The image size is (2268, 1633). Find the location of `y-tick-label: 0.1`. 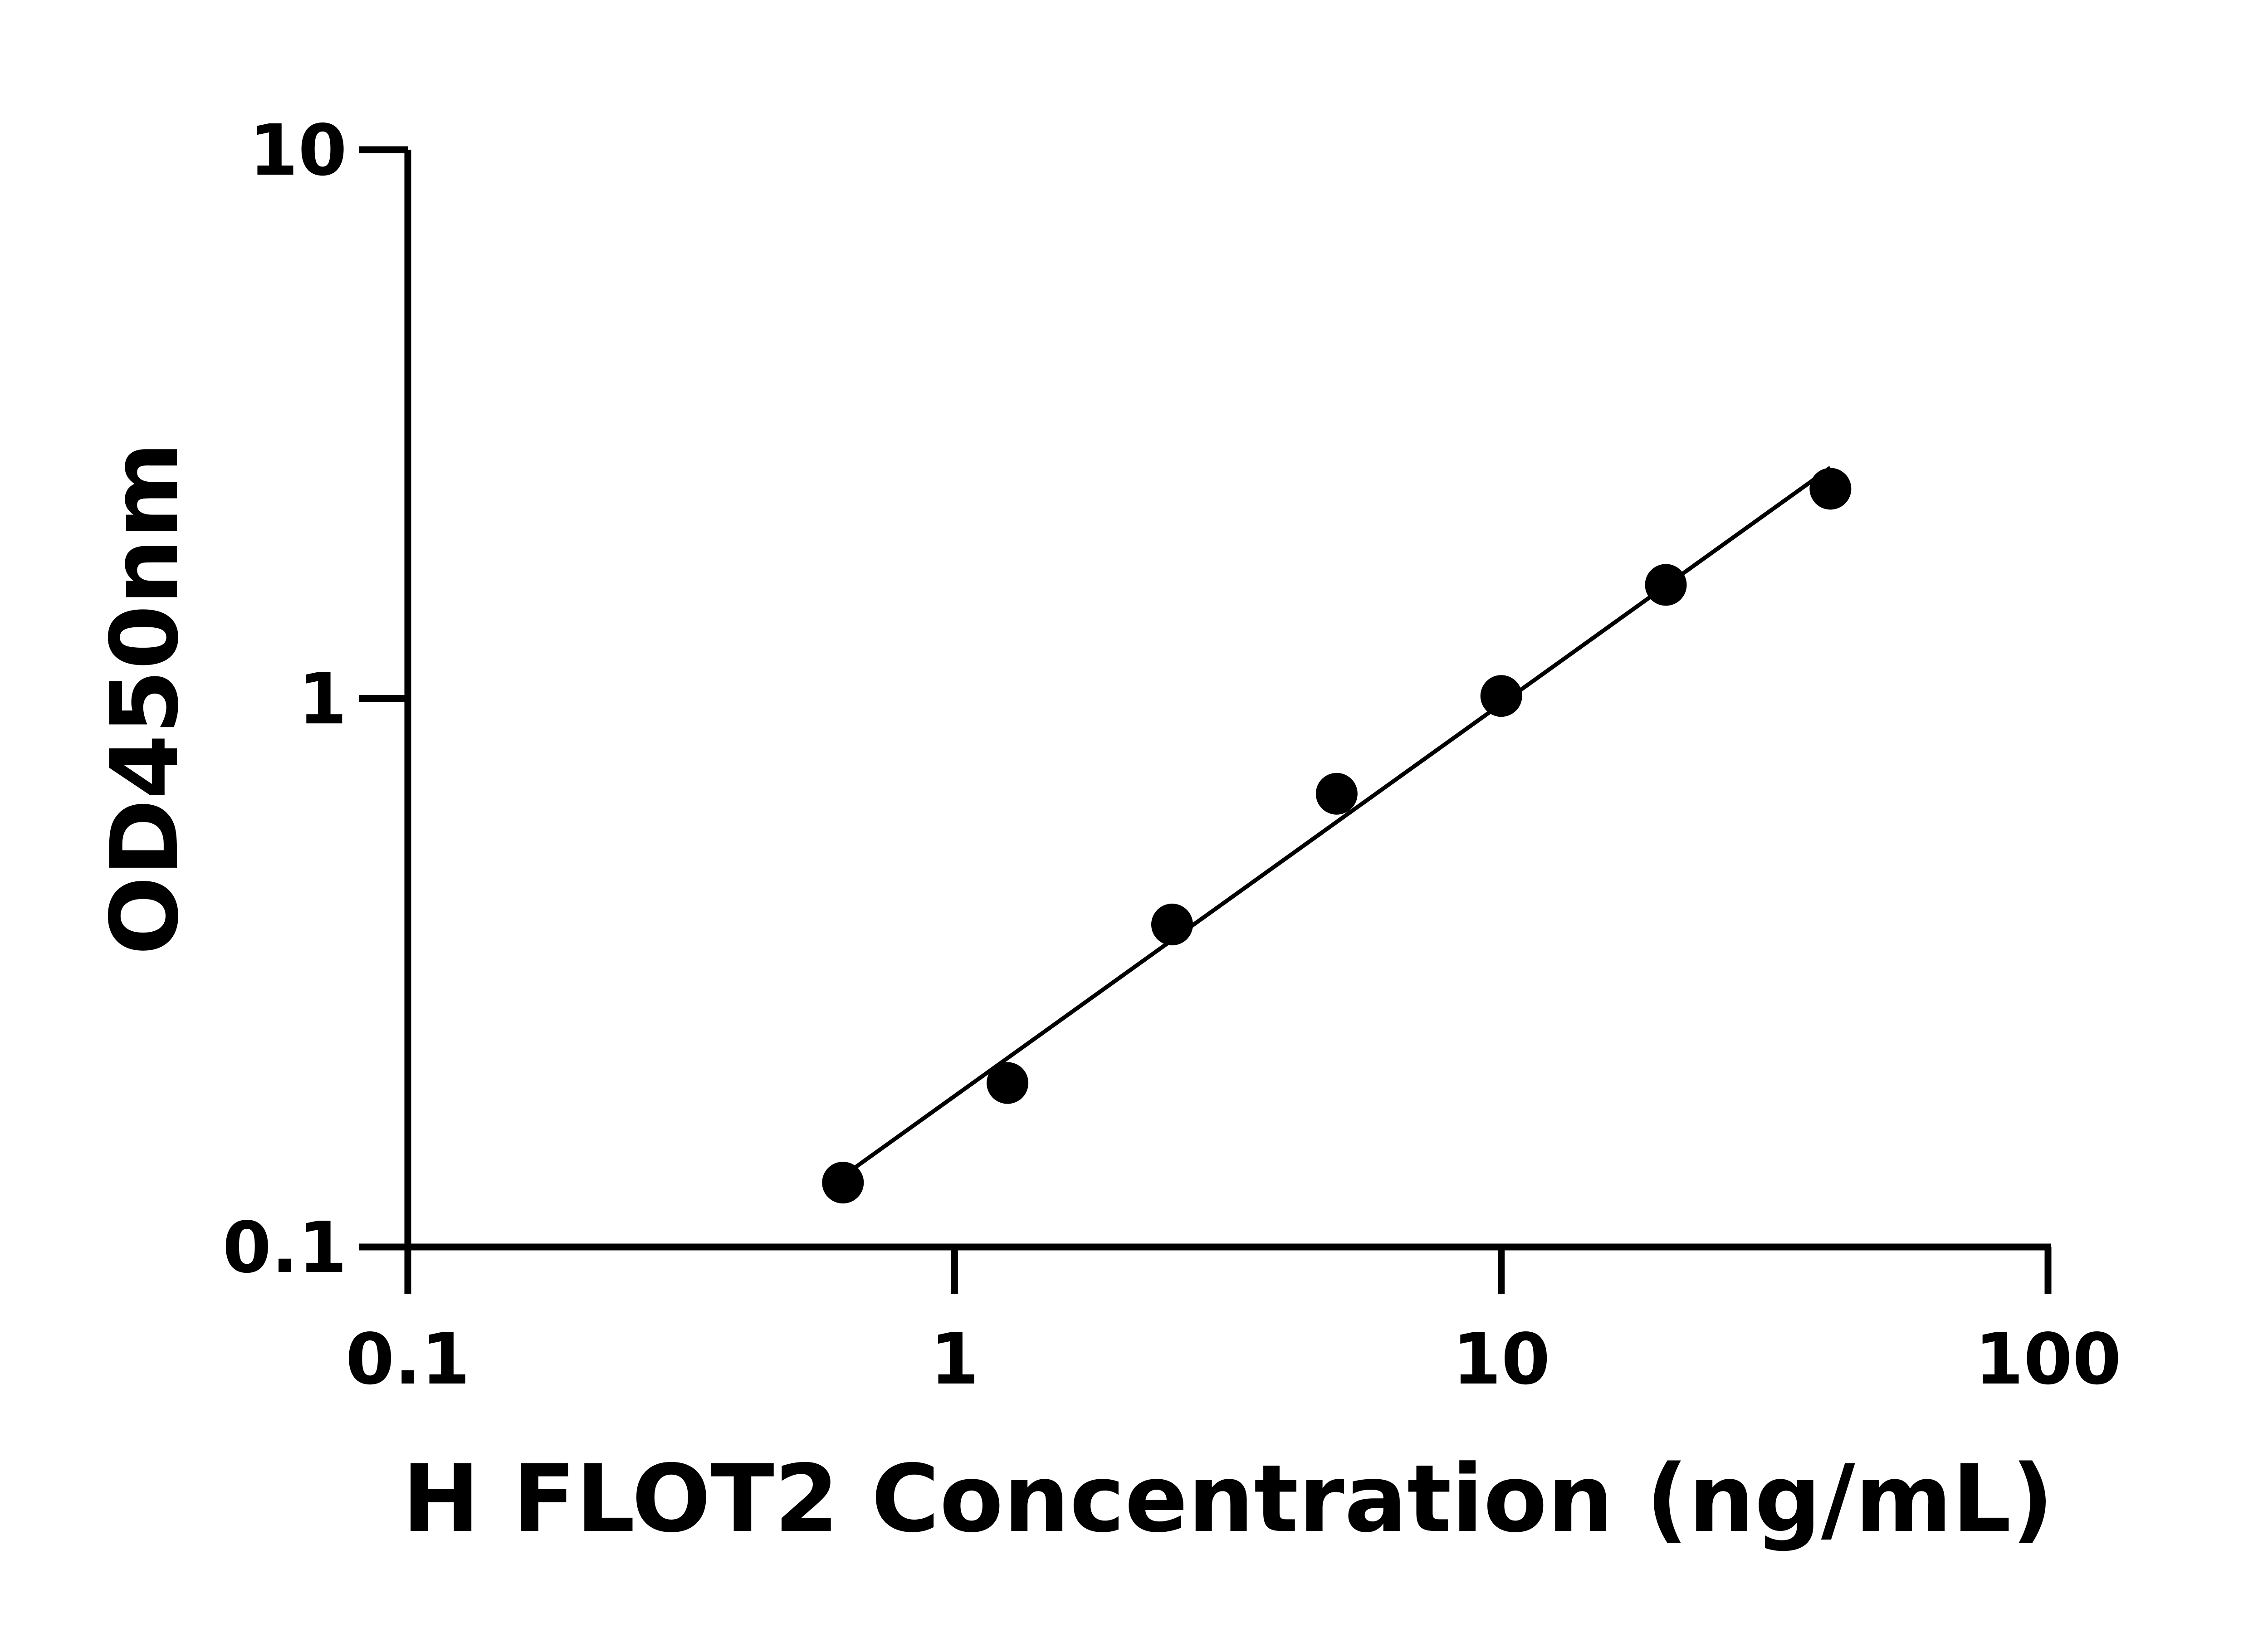

y-tick-label: 0.1 is located at coordinates (284, 1248).